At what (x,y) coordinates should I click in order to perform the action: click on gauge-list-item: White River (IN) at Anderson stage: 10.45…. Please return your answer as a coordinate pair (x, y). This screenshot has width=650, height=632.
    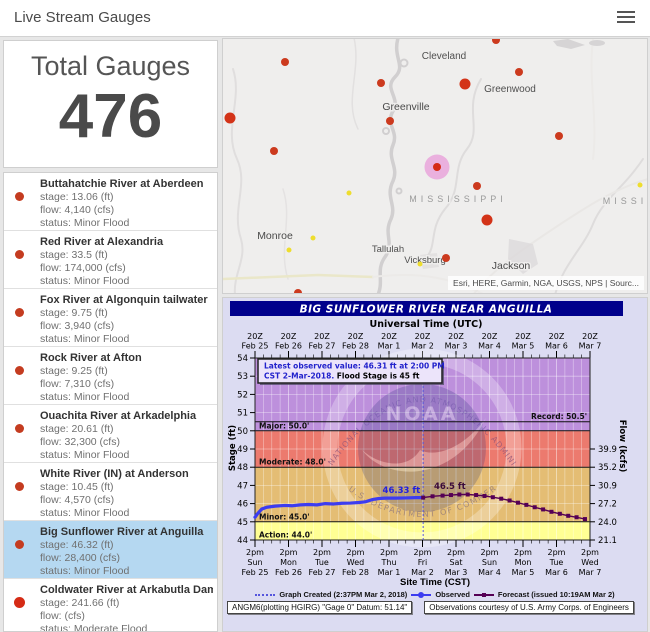
    Looking at the image, I should click on (110, 492).